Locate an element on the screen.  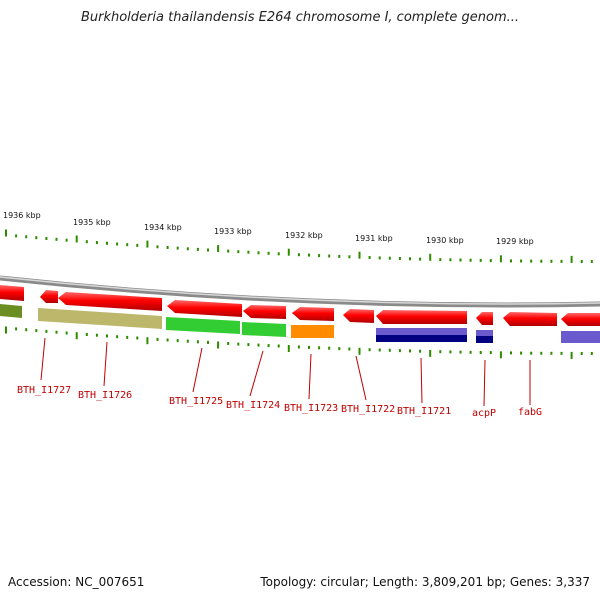
gene-label-BTH_I1722: BTH_I1722 is located at coordinates (368, 409).